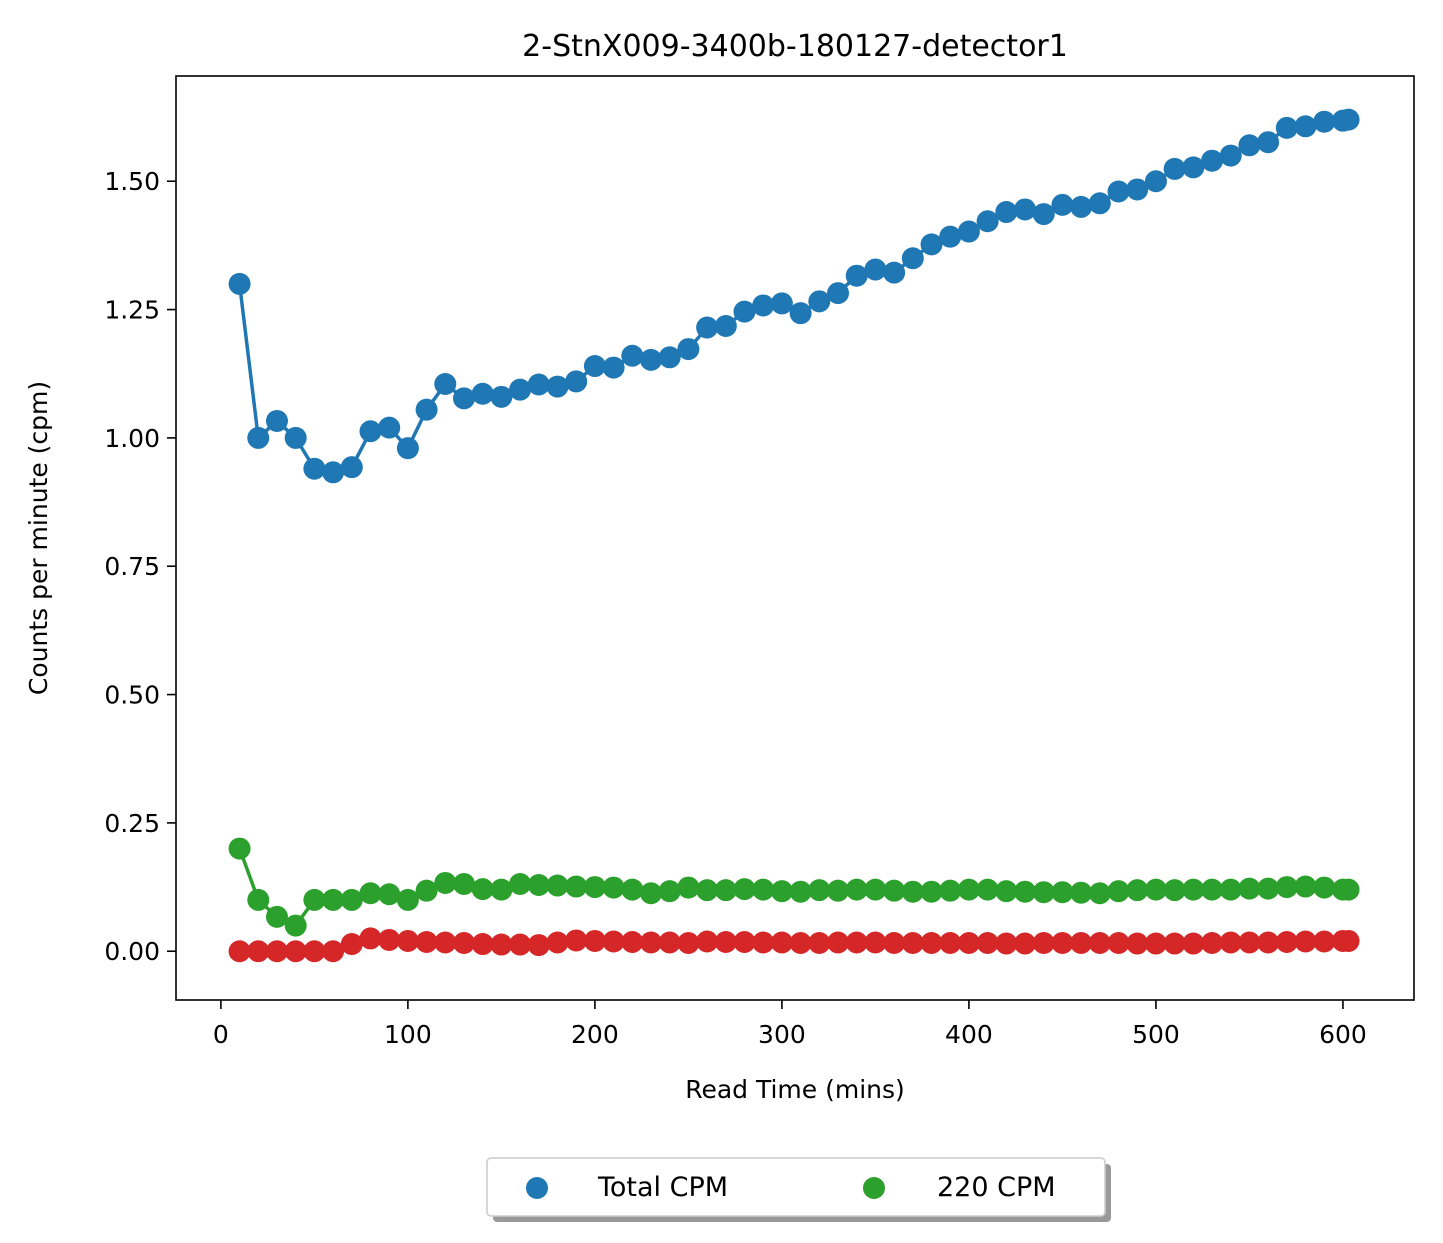 The width and height of the screenshot is (1443, 1243). Describe the element at coordinates (1156, 1034) in the screenshot. I see `x-tick-label: 500` at that location.